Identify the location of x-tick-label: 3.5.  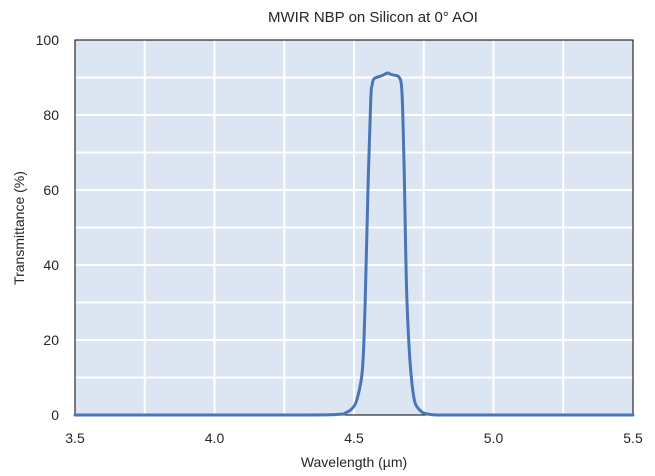
(75, 438).